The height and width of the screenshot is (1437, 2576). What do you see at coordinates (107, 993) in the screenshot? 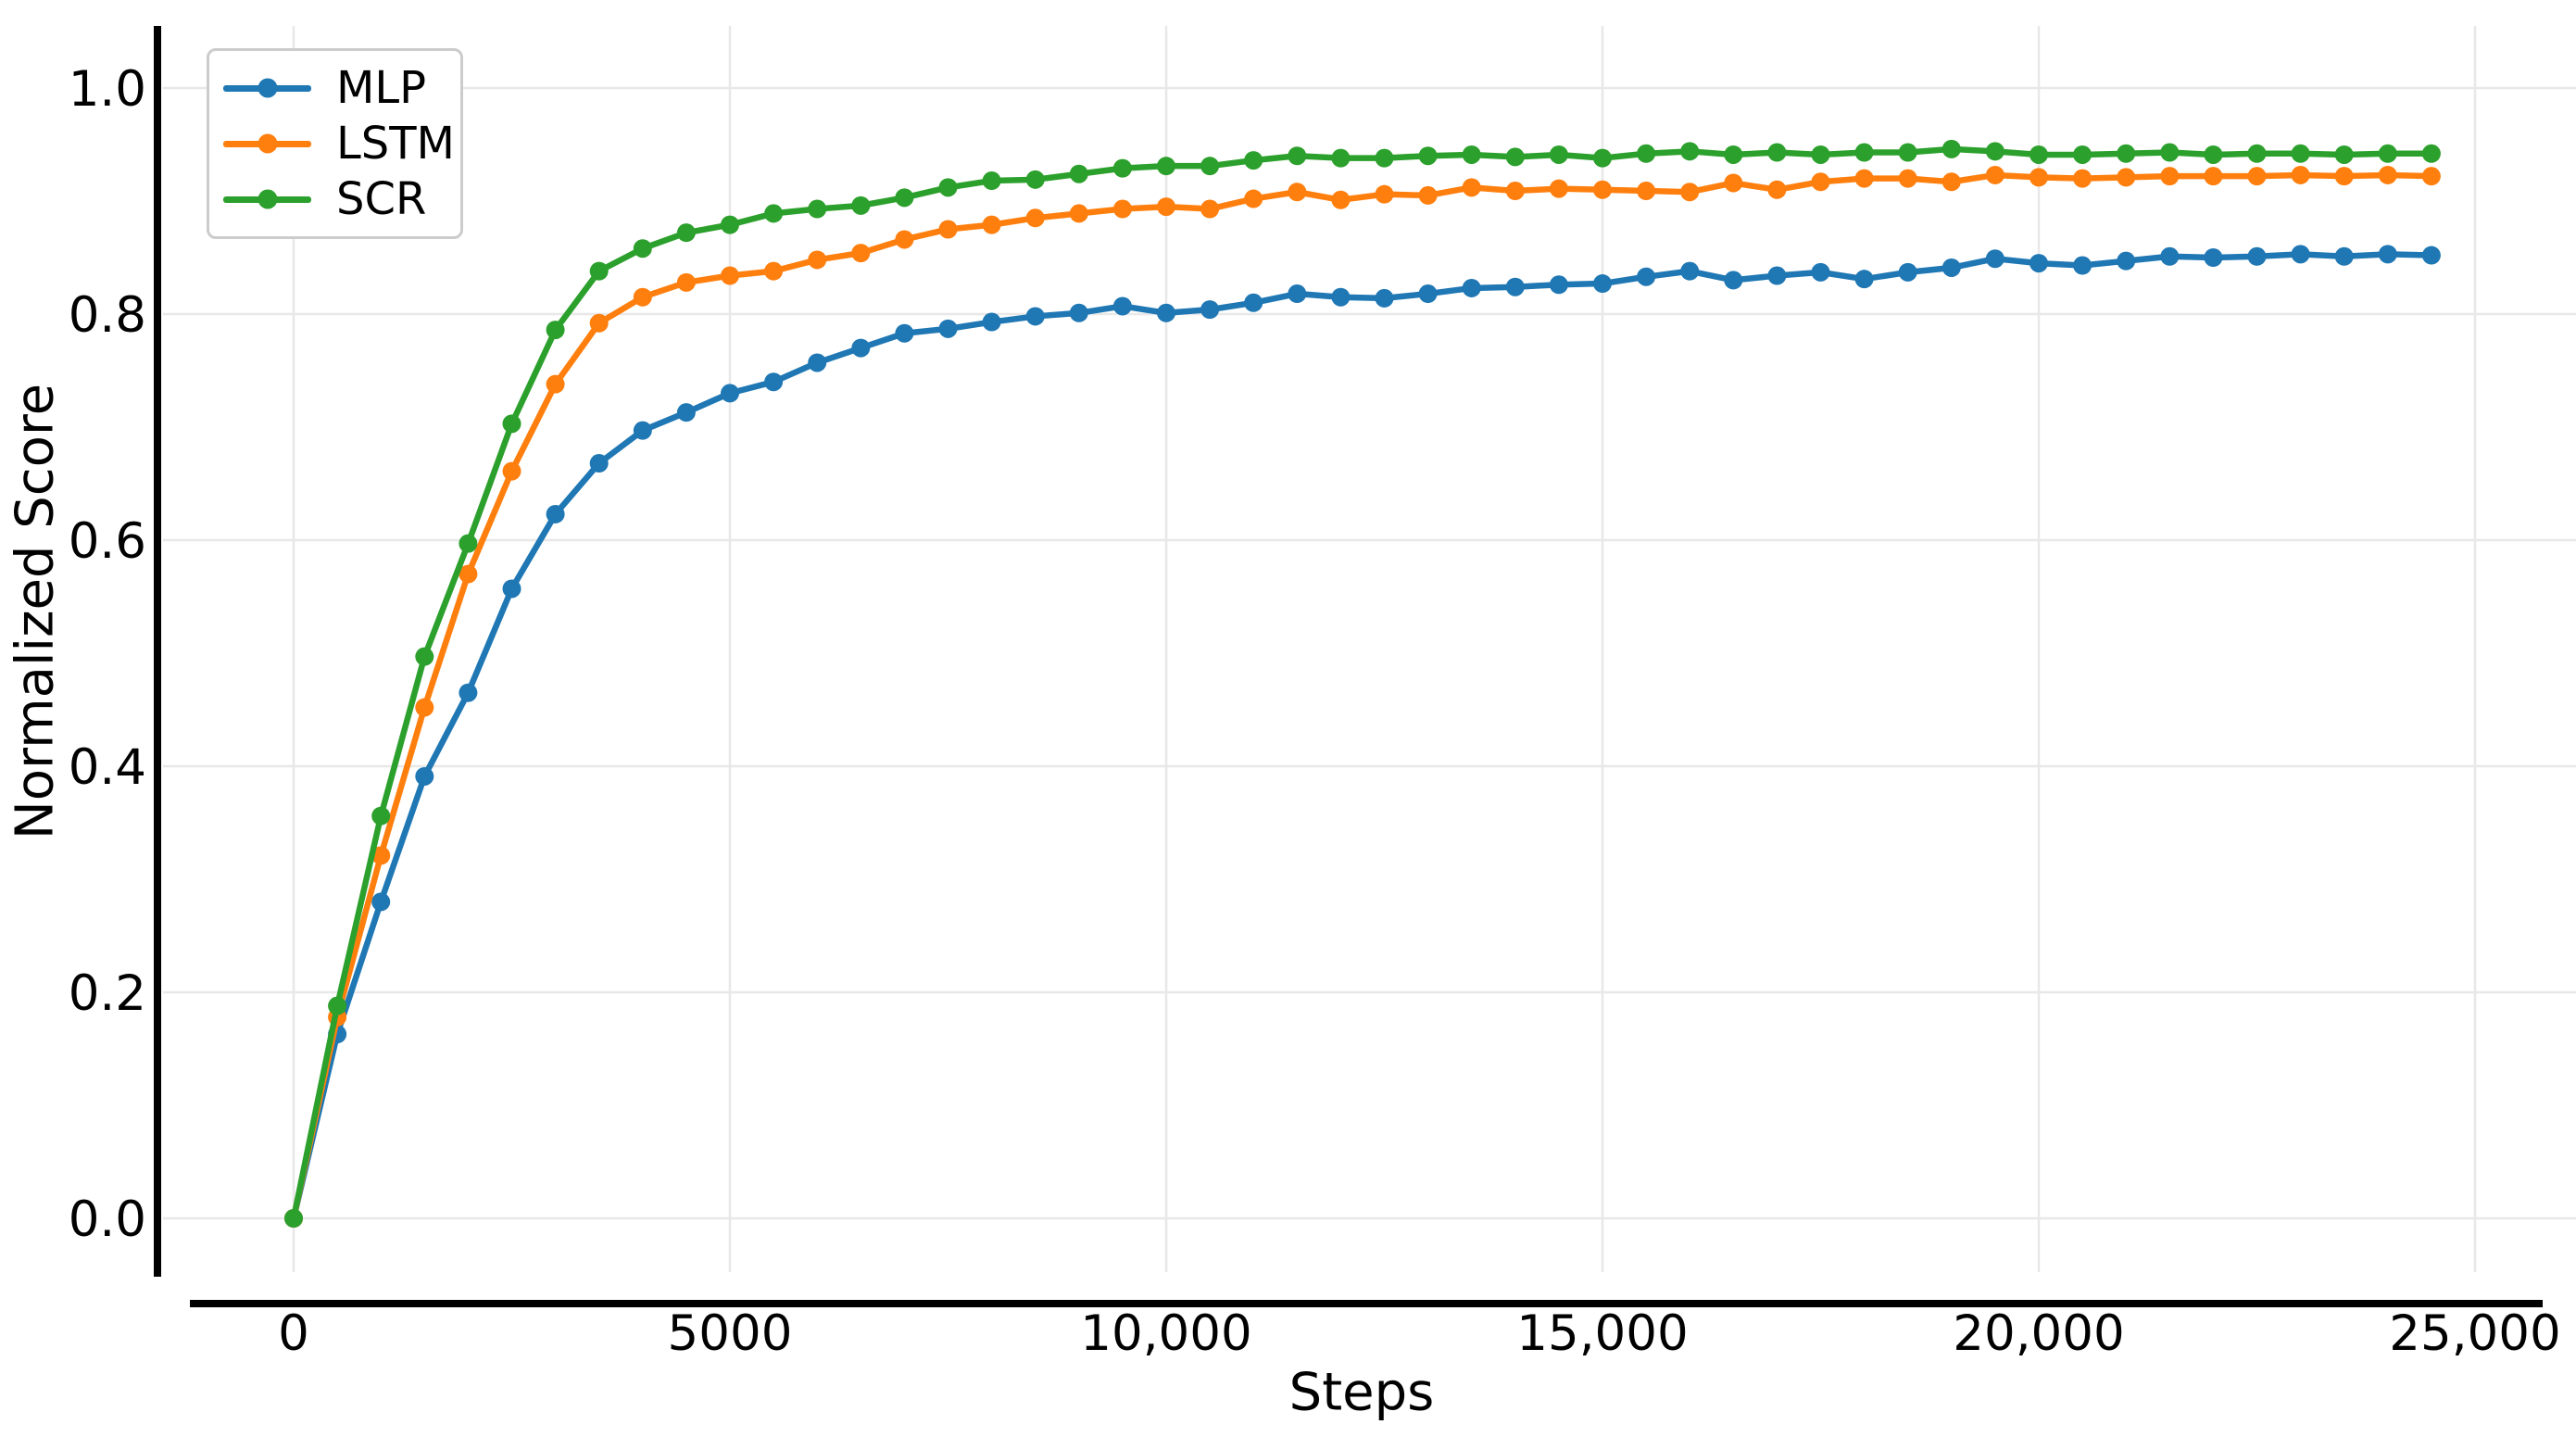
I see `y-tick-label: 0.2` at bounding box center [107, 993].